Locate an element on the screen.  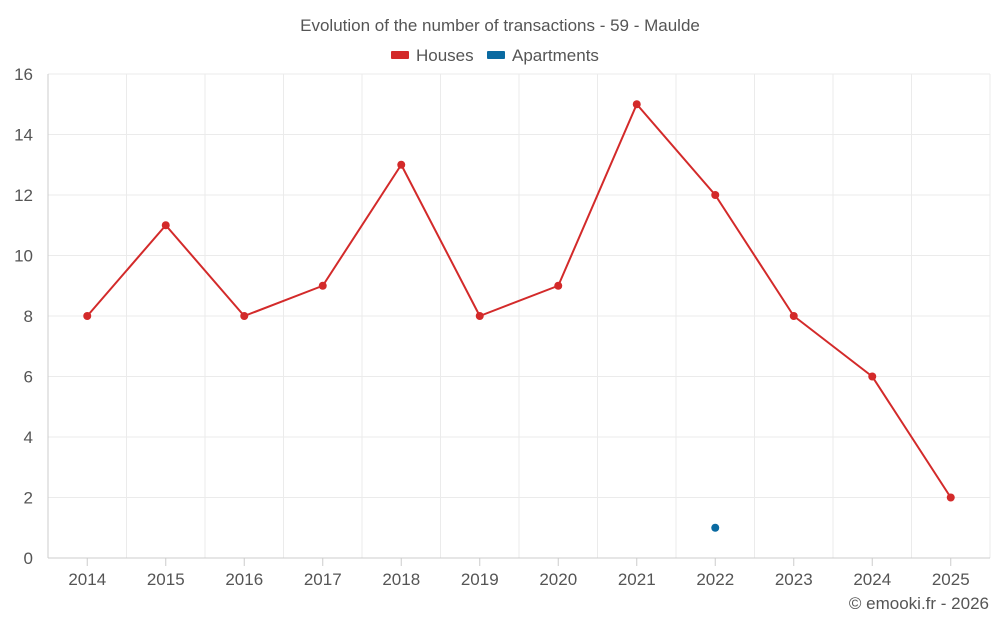
x-tick-label: 2025 is located at coordinates (951, 579).